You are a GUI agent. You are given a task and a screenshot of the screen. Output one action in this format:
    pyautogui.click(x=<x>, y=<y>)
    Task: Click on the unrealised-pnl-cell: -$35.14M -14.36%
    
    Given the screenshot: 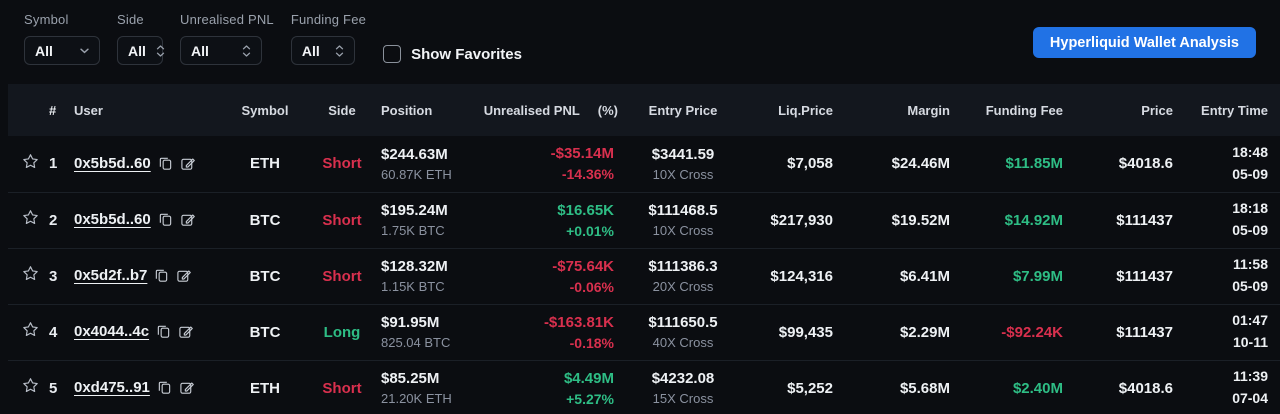 What is the action you would take?
    pyautogui.click(x=557, y=164)
    